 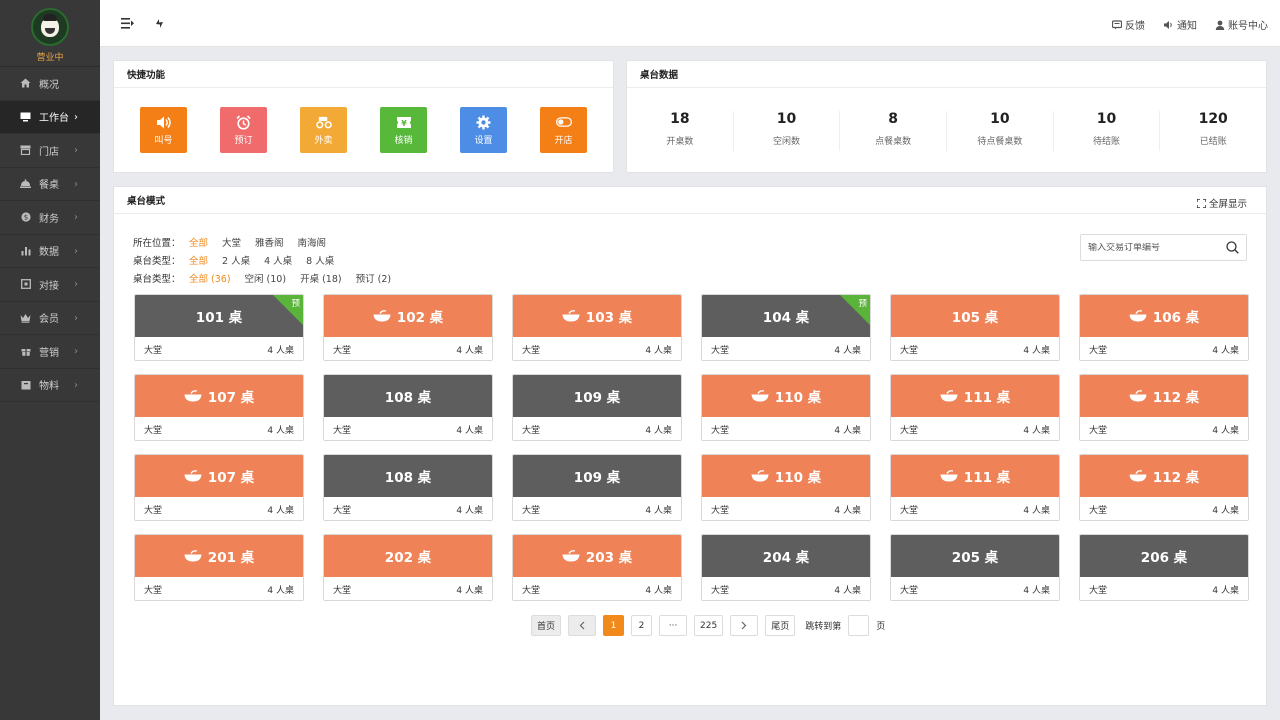 What do you see at coordinates (408, 567) in the screenshot?
I see `table-card: 202 桌大堂 4 人桌` at bounding box center [408, 567].